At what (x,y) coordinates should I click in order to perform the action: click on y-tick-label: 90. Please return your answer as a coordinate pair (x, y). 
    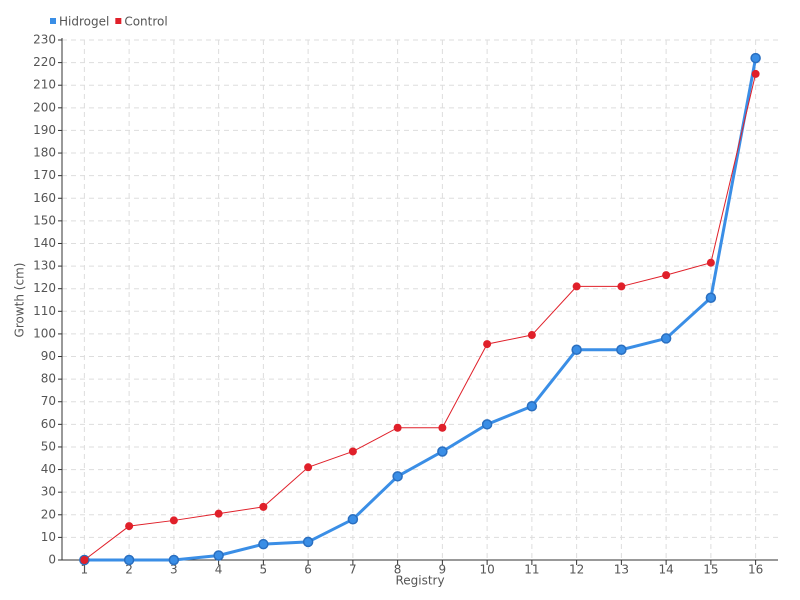
    Looking at the image, I should click on (48, 356).